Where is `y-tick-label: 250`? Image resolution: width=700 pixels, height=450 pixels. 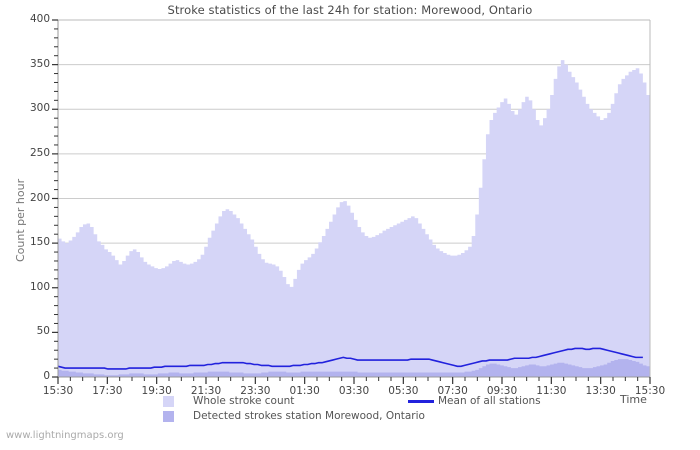
y-tick-label: 250 is located at coordinates (39, 152).